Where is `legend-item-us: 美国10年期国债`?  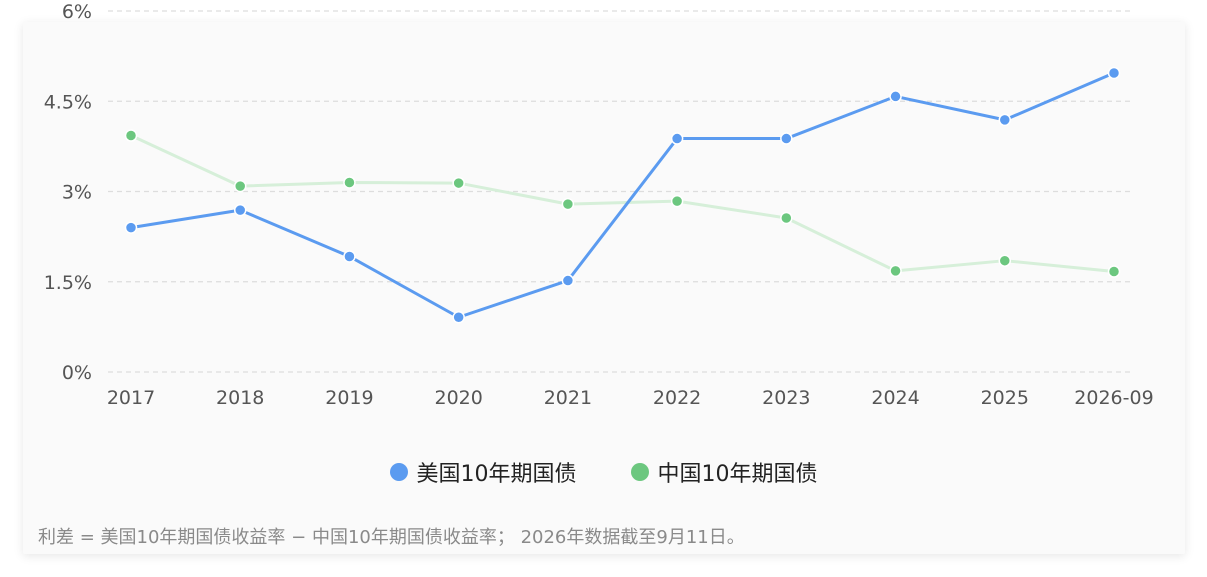 legend-item-us: 美国10年期国债 is located at coordinates (483, 472).